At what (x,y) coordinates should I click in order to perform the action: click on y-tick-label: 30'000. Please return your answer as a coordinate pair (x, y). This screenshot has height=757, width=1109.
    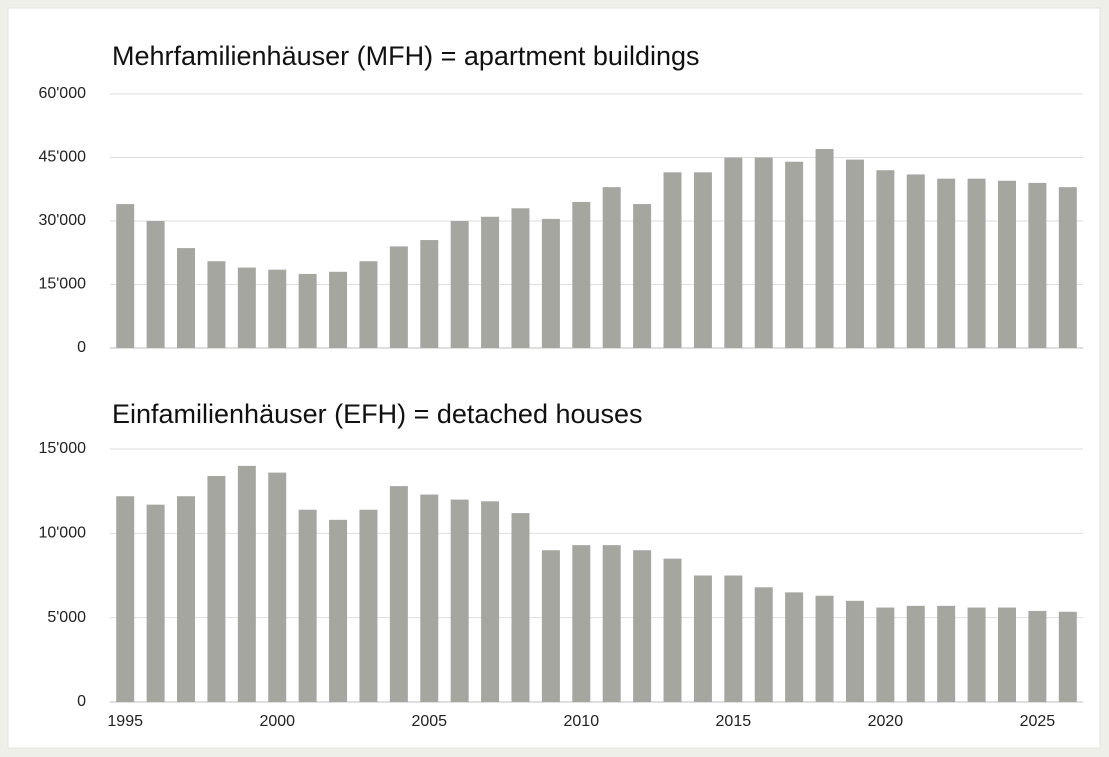
    Looking at the image, I should click on (62, 220).